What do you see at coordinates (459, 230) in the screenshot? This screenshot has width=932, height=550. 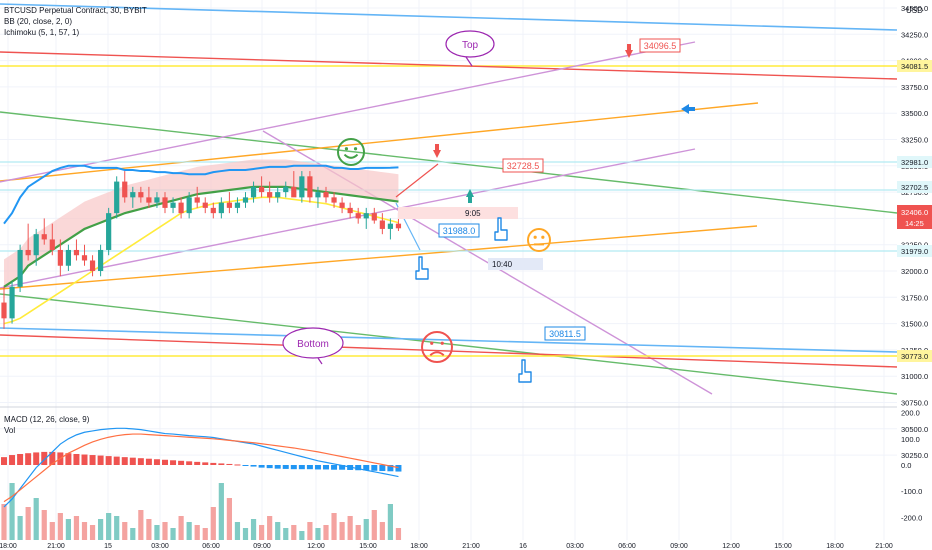 I see `label-31988-box` at bounding box center [459, 230].